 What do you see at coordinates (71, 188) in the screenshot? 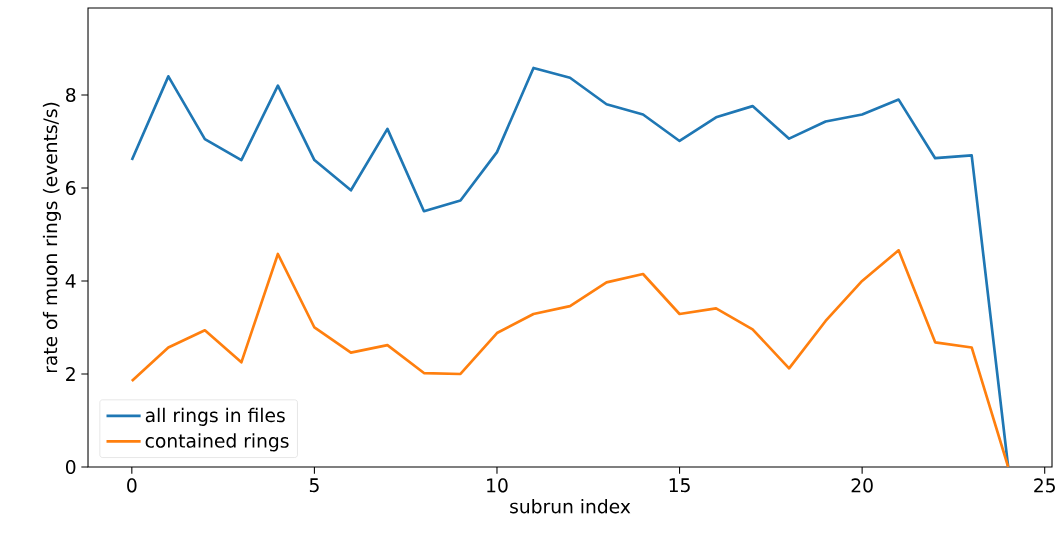
I see `y-tick-label: 6` at bounding box center [71, 188].